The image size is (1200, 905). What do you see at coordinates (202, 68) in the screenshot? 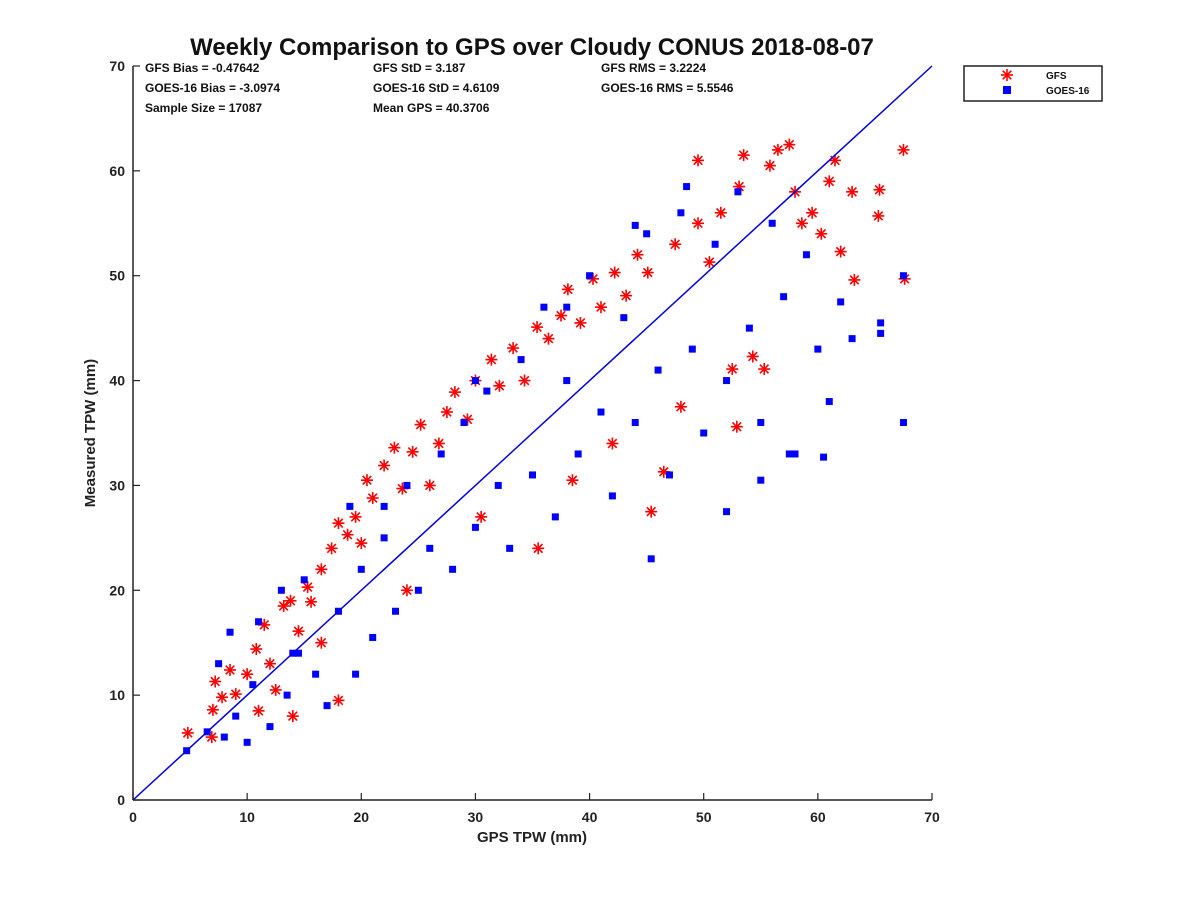
I see `stat-gfs-bias: GFS Bias = -0.47642` at bounding box center [202, 68].